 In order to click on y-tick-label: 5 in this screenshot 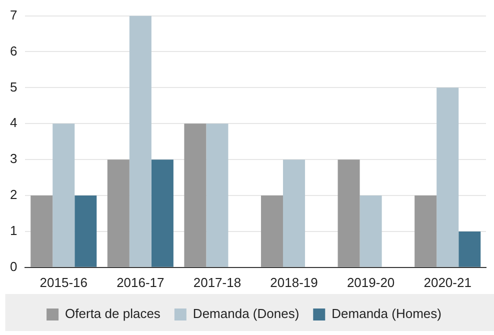, I will do `click(14, 86)`.